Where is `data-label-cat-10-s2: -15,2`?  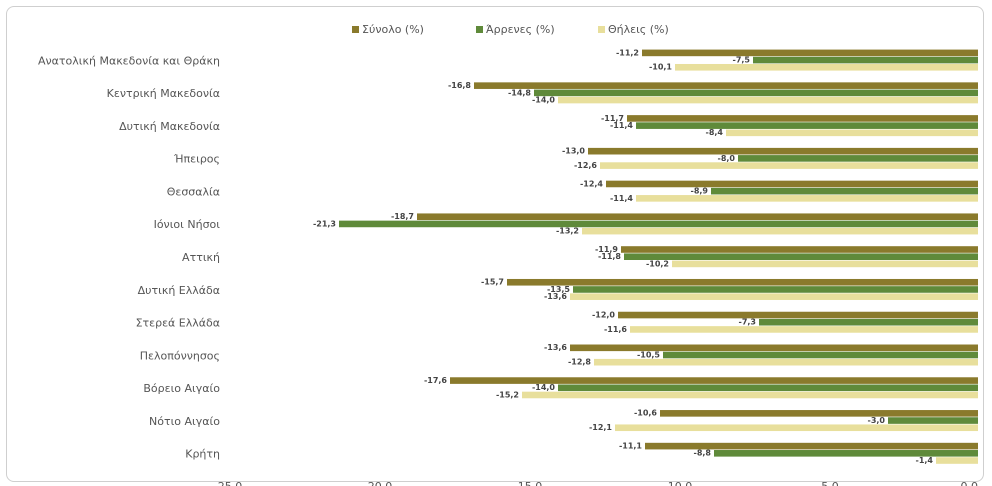
data-label-cat-10-s2: -15,2 is located at coordinates (507, 394).